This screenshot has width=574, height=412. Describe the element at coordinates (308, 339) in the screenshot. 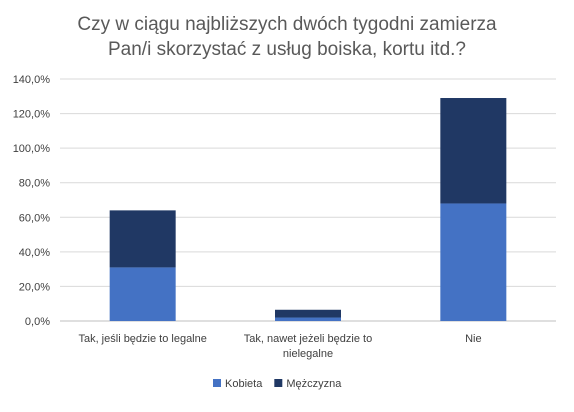

I see `category-label: Tak, nawet jeżeli będzie to` at that location.